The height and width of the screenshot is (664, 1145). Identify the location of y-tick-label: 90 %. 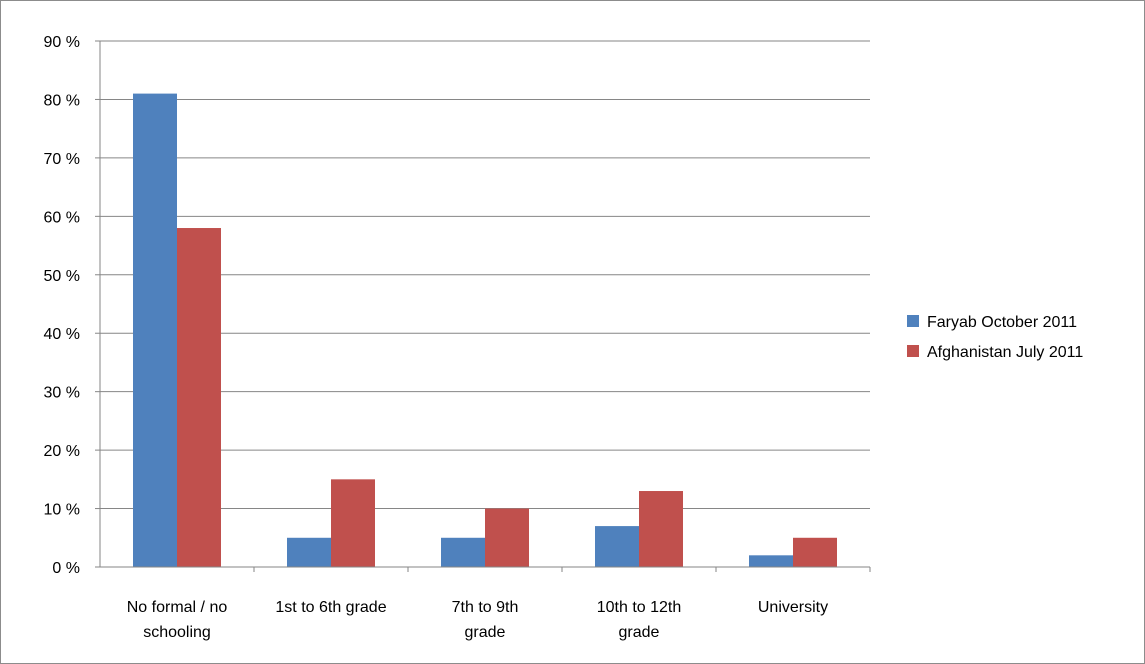
(62, 42).